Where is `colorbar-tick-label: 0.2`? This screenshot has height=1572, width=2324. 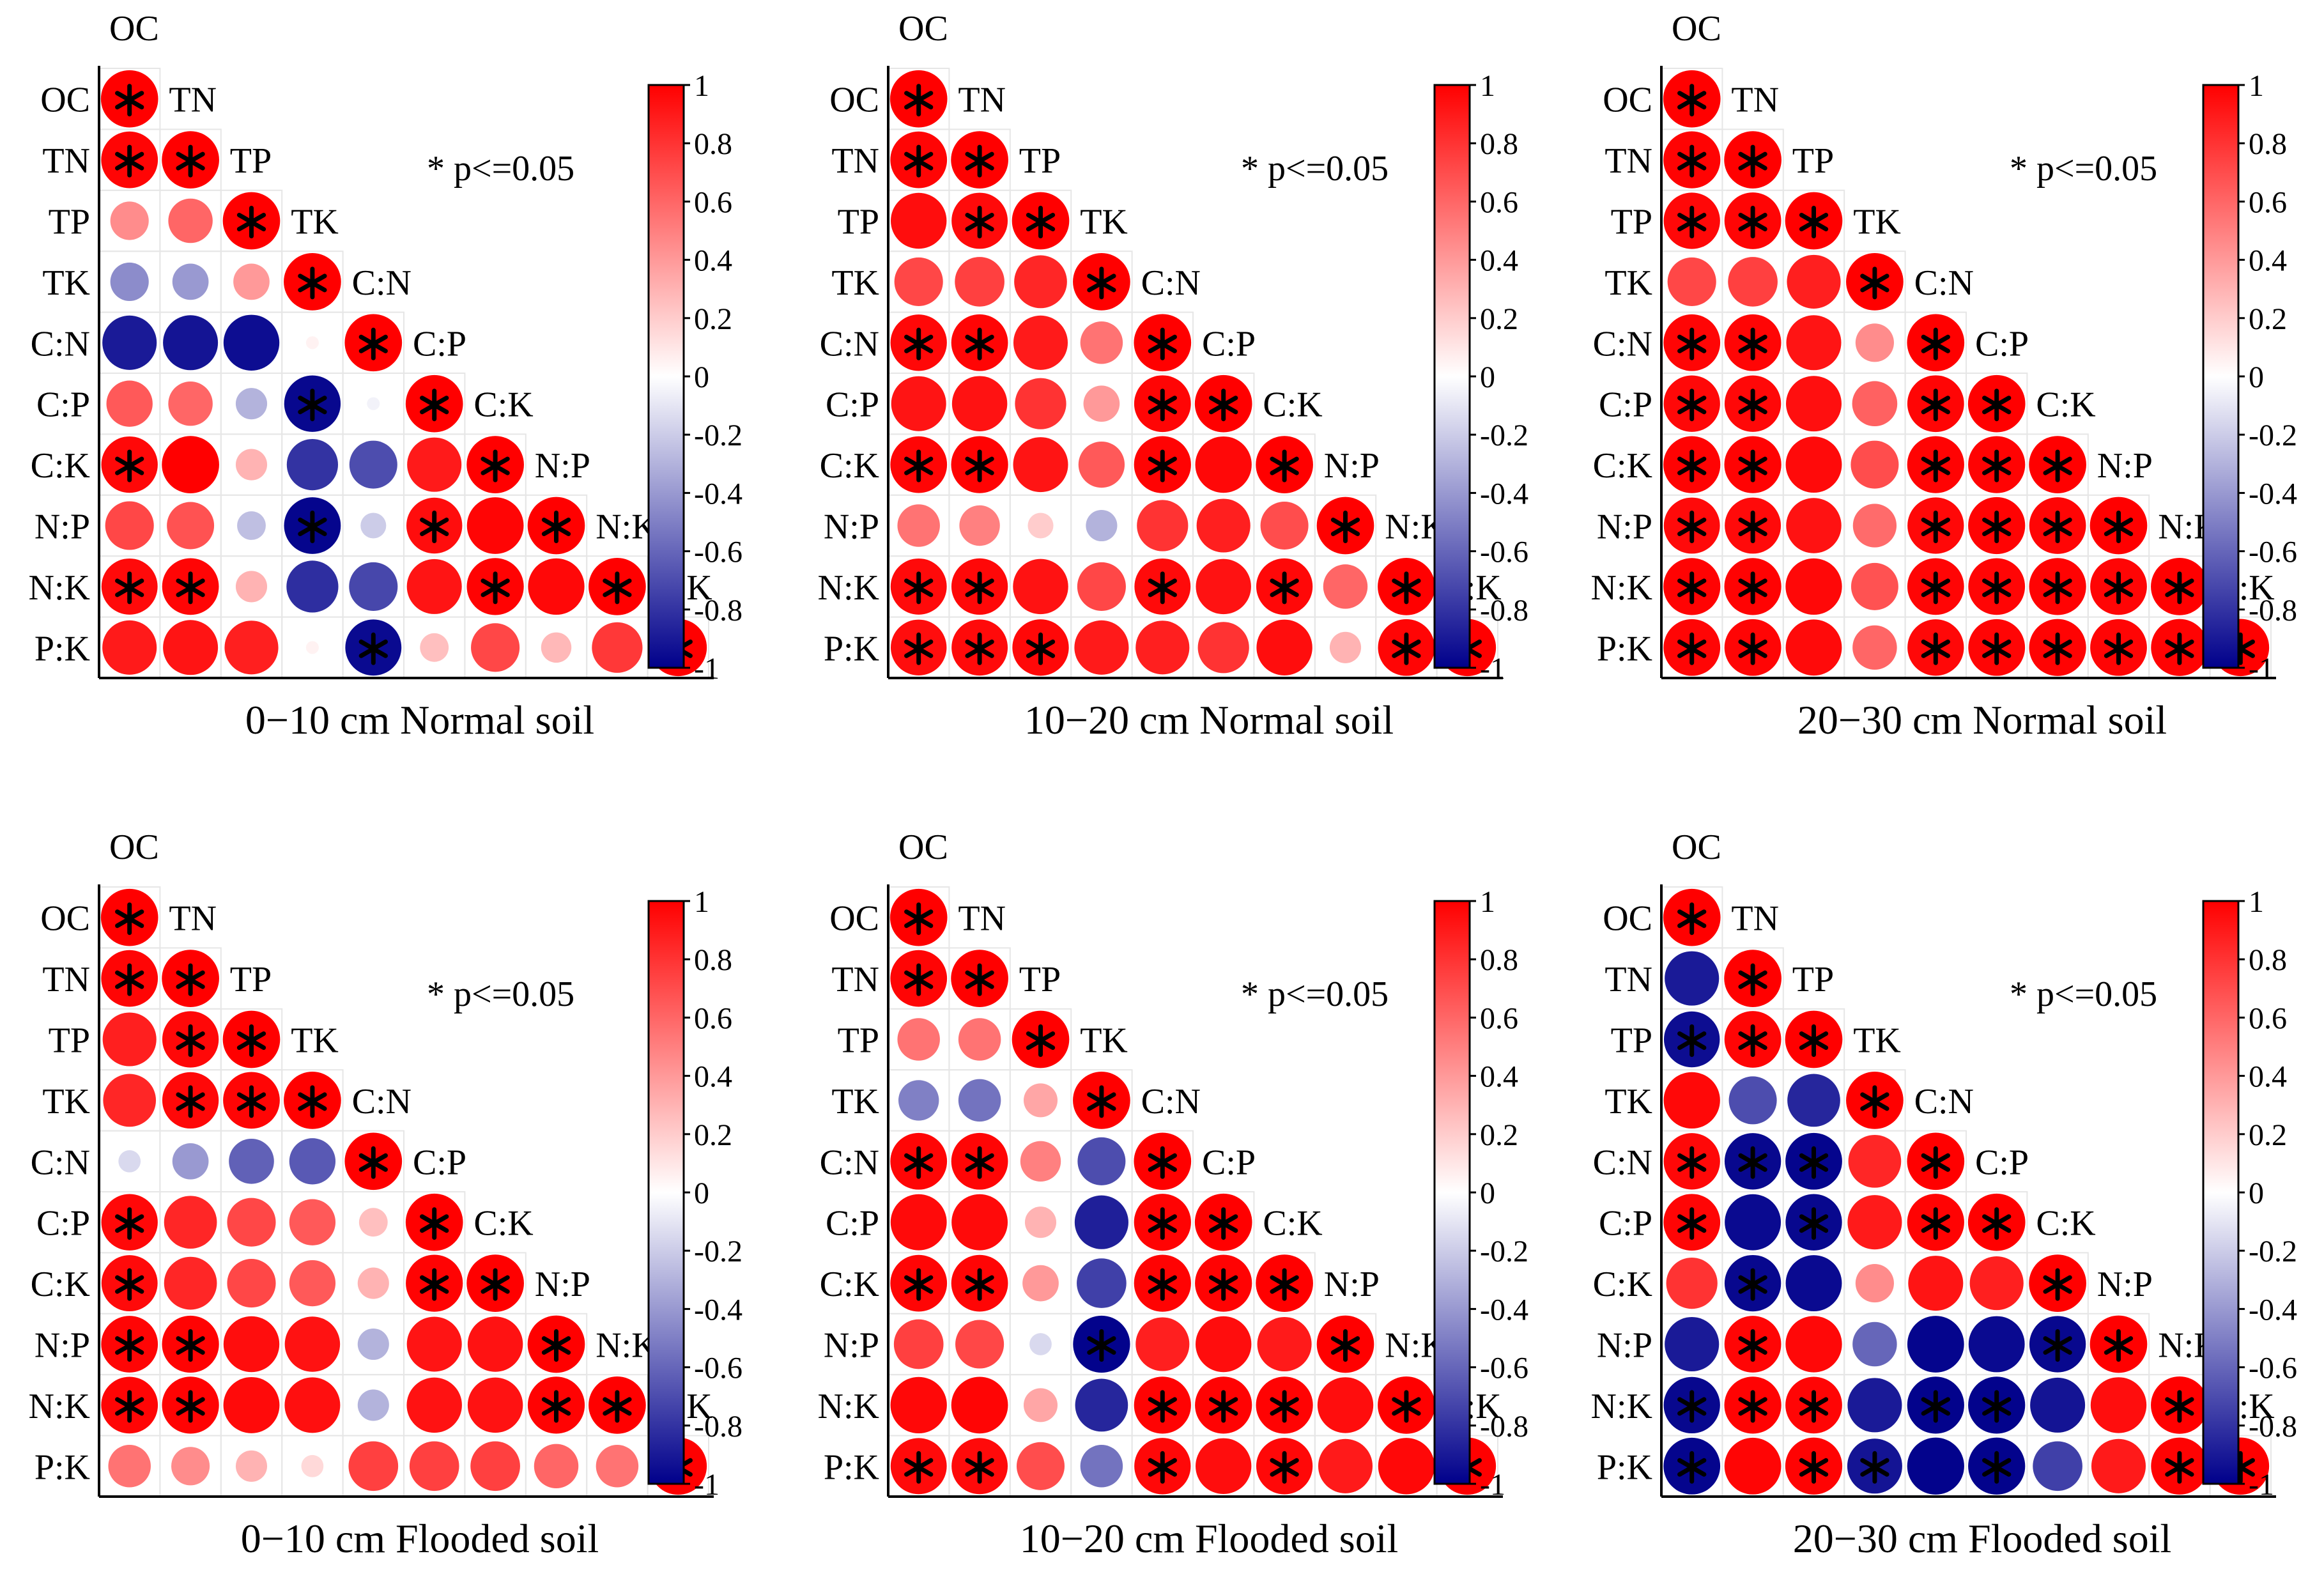
colorbar-tick-label: 0.2 is located at coordinates (1499, 319).